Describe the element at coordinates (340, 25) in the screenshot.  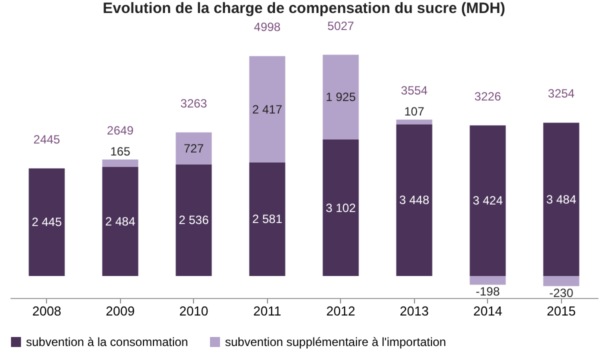
I see `total-label: 5027` at that location.